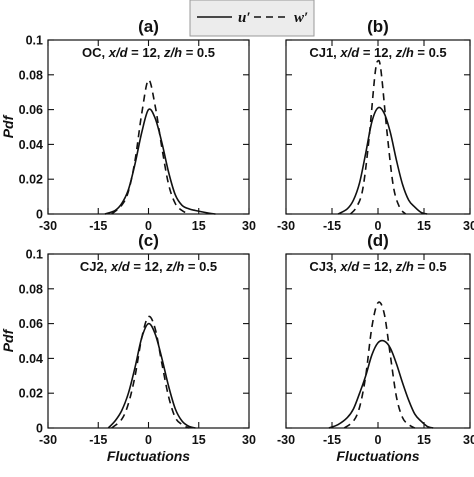 This screenshot has width=474, height=477. Describe the element at coordinates (148, 266) in the screenshot. I see `panel-title: CJ2, x/d = 12, z/h = 0.5` at that location.